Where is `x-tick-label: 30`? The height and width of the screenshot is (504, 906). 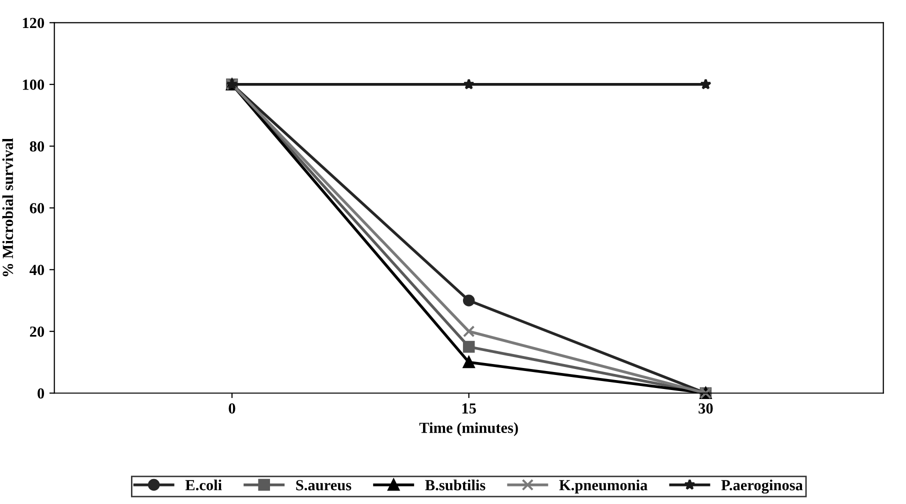
x-tick-label: 30 is located at coordinates (705, 408).